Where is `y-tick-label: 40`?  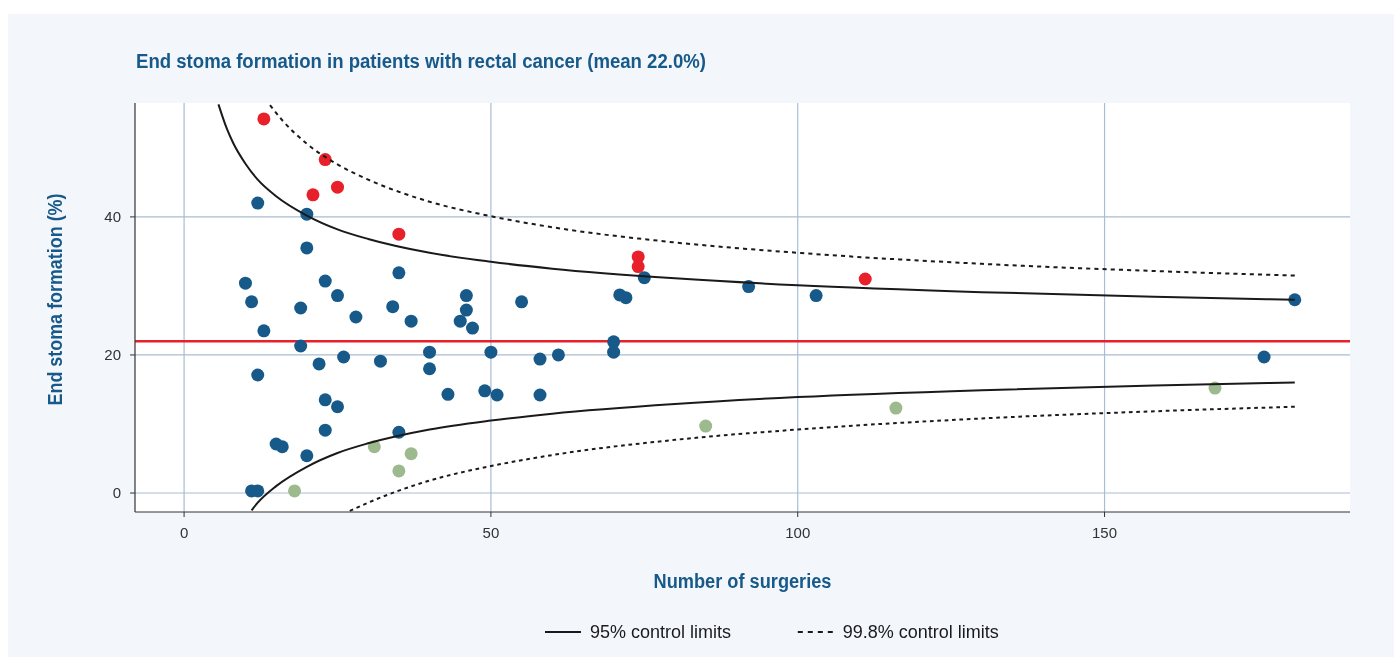 y-tick-label: 40 is located at coordinates (112, 217).